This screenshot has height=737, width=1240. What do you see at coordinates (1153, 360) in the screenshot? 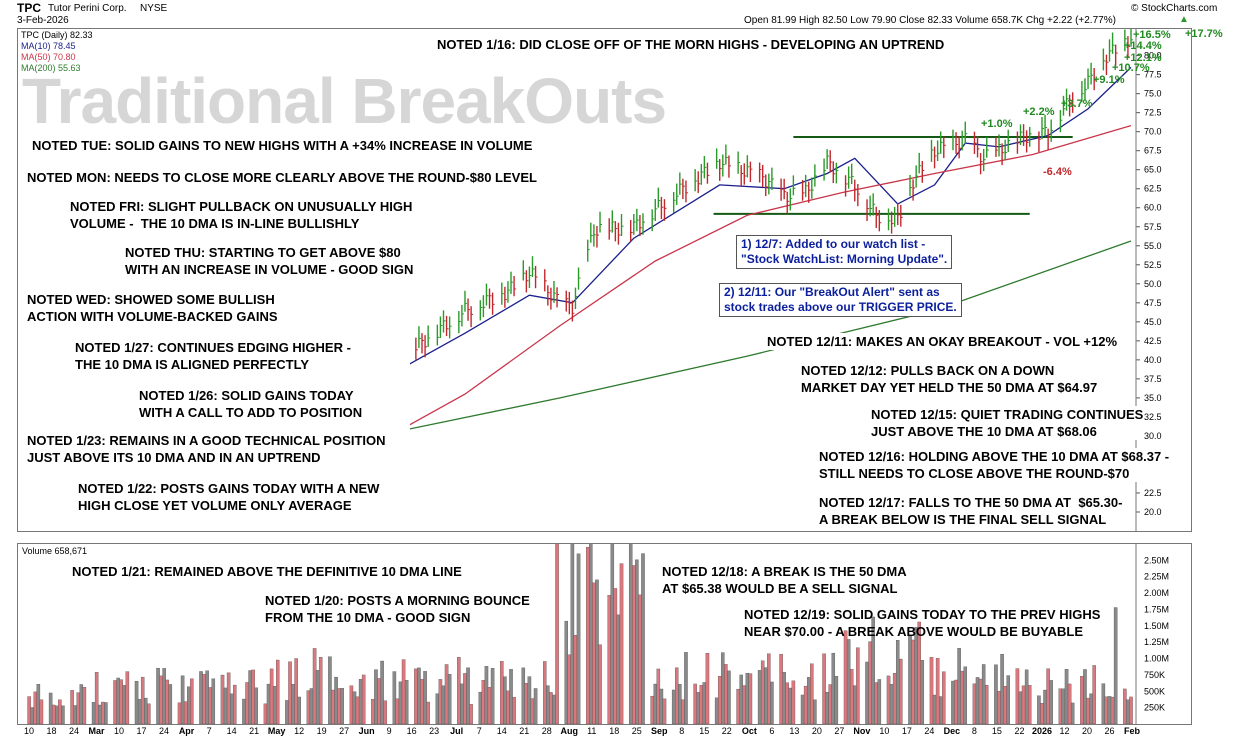
I see `y-tick-label: 40.0` at bounding box center [1153, 360].